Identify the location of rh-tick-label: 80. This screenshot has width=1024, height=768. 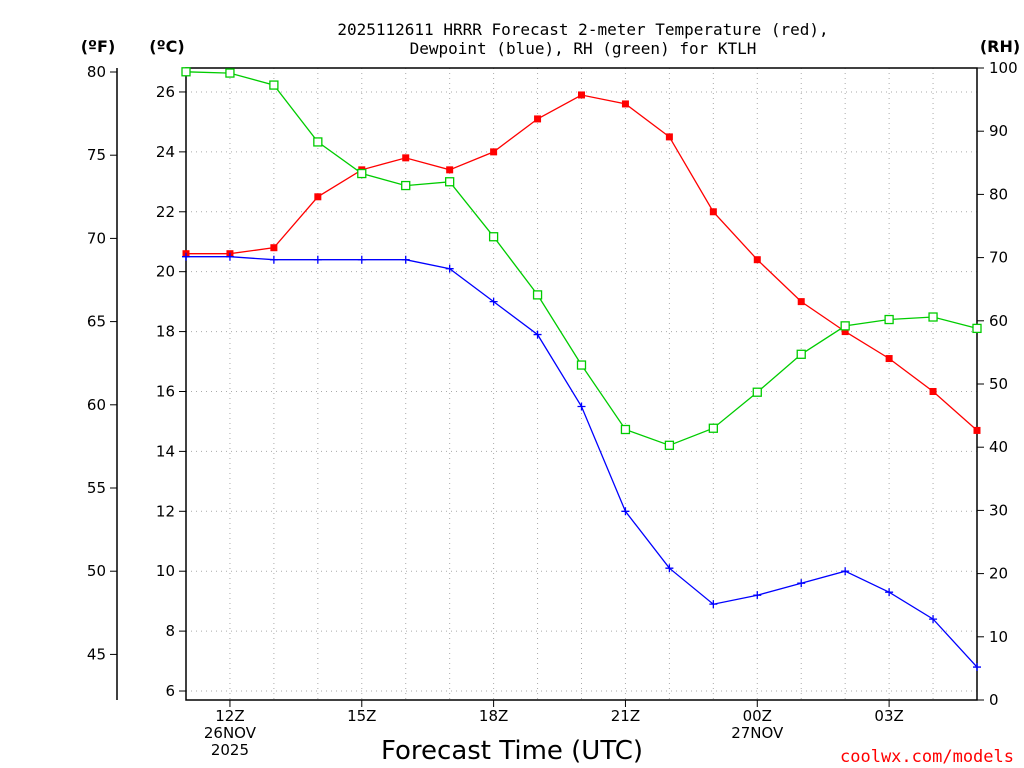
(998, 194).